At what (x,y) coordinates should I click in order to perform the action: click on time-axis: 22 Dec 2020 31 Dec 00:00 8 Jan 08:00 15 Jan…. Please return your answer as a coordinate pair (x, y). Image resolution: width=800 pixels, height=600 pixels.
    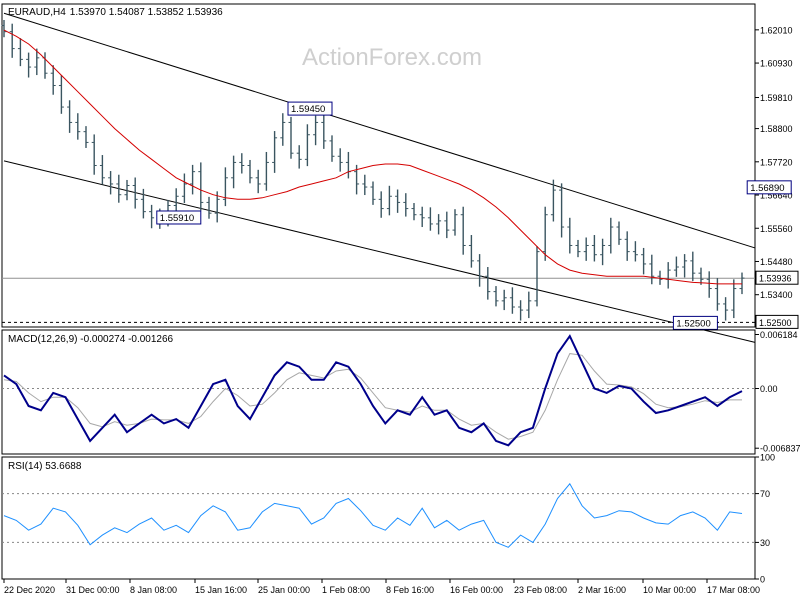
    Looking at the image, I should click on (381, 587).